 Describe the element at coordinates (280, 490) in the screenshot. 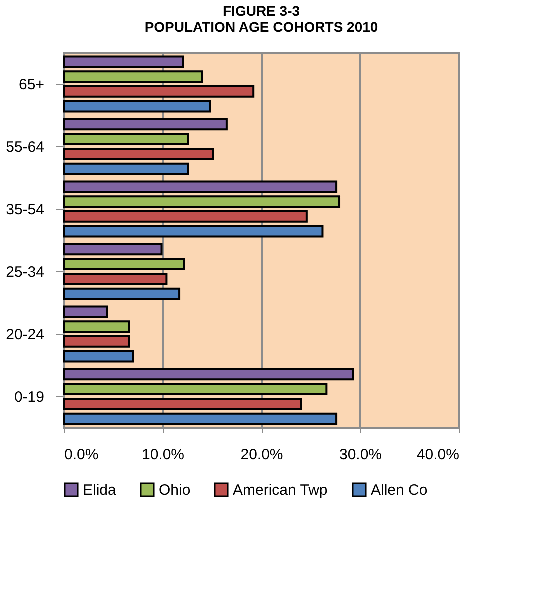

I see `legend-label: American Twp` at that location.